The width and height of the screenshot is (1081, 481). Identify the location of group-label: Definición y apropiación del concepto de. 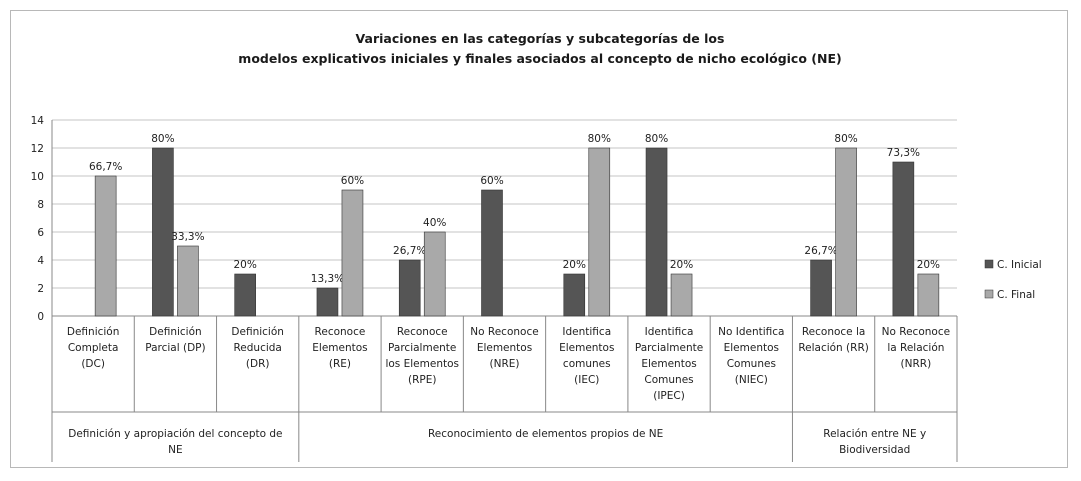
(175, 434).